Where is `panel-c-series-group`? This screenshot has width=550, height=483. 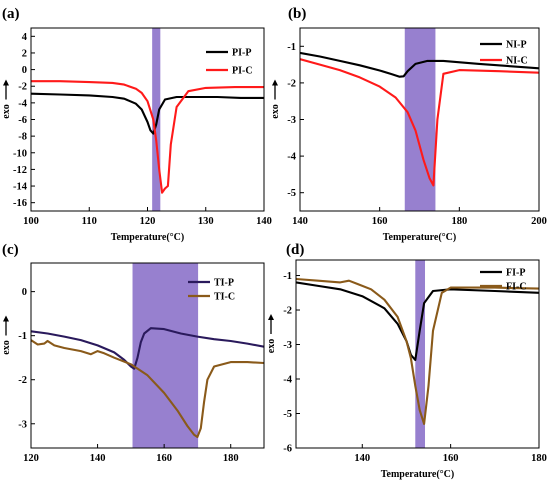
panel-c-series-group is located at coordinates (147, 383).